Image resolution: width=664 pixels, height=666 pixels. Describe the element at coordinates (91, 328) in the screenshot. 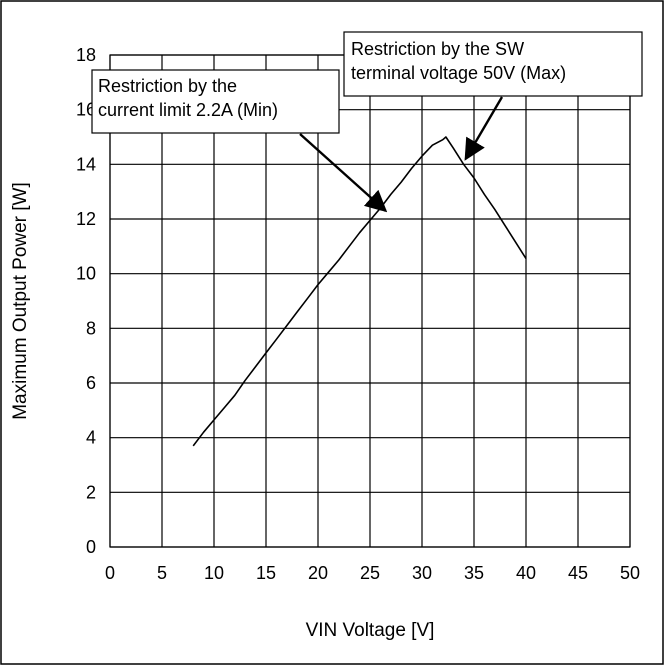

I see `y-tick-label: 8` at that location.